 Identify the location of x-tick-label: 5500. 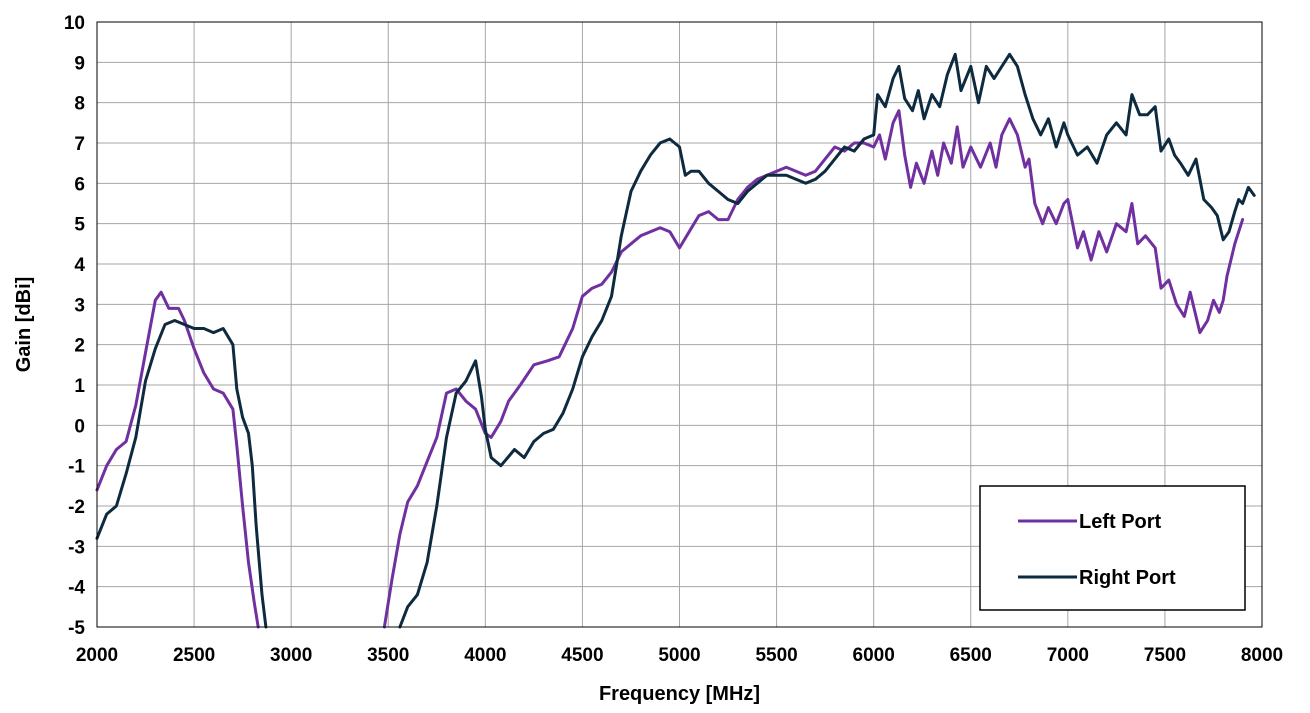
(776, 655).